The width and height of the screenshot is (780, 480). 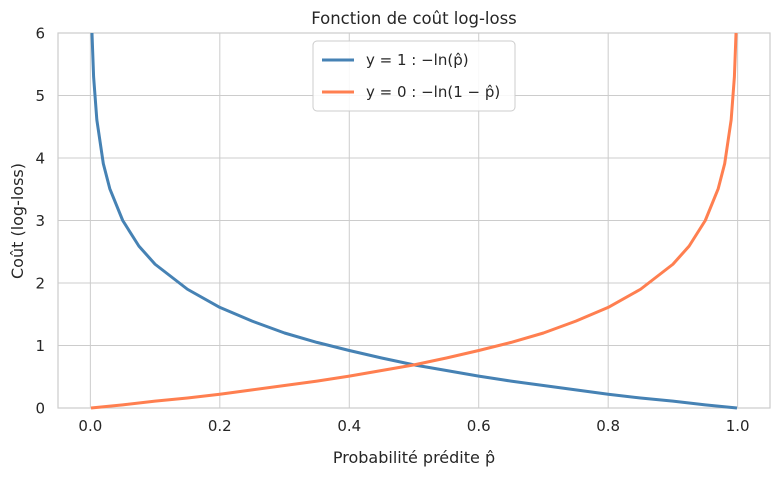 What do you see at coordinates (90, 426) in the screenshot?
I see `x-tick-label: 0.0` at bounding box center [90, 426].